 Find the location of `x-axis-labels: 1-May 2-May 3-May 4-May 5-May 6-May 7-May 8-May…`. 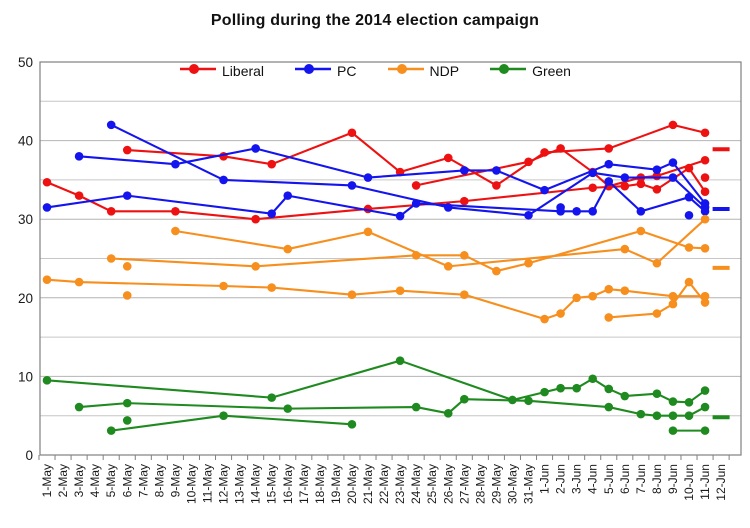

x-axis-labels: 1-May 2-May 3-May 4-May 5-May 6-May 7-May 8-May… is located at coordinates (384, 484).